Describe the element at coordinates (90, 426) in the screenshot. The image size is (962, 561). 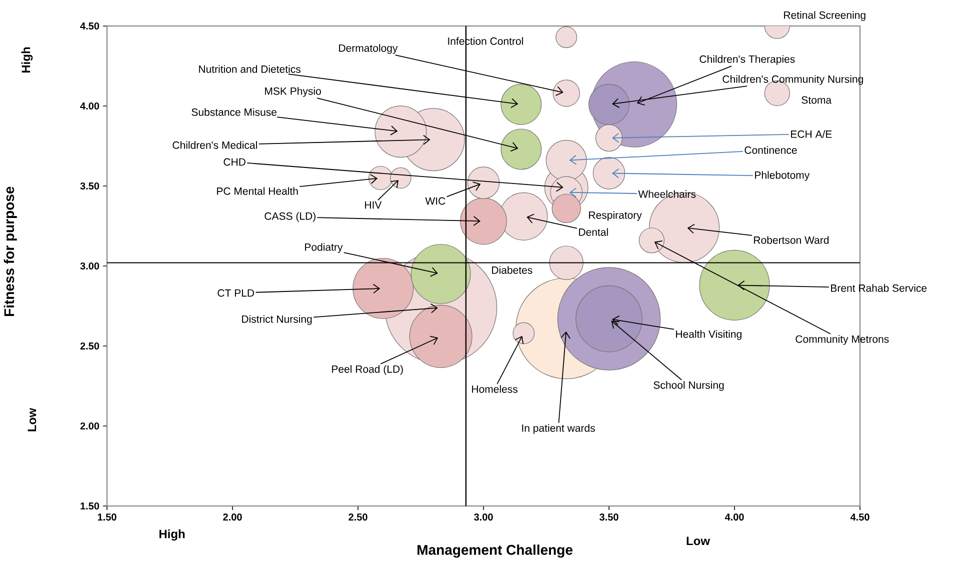
I see `y-tick-label: 2.00` at that location.